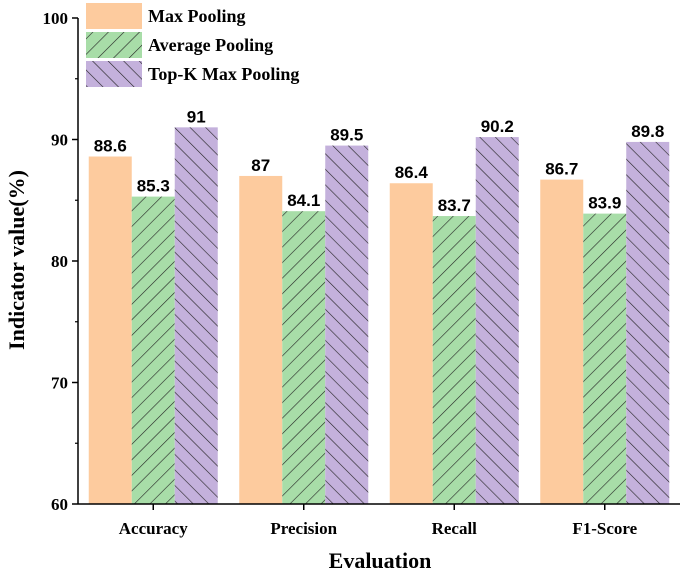  Describe the element at coordinates (114, 16) in the screenshot. I see `legend-swatch-max-pooling` at that location.